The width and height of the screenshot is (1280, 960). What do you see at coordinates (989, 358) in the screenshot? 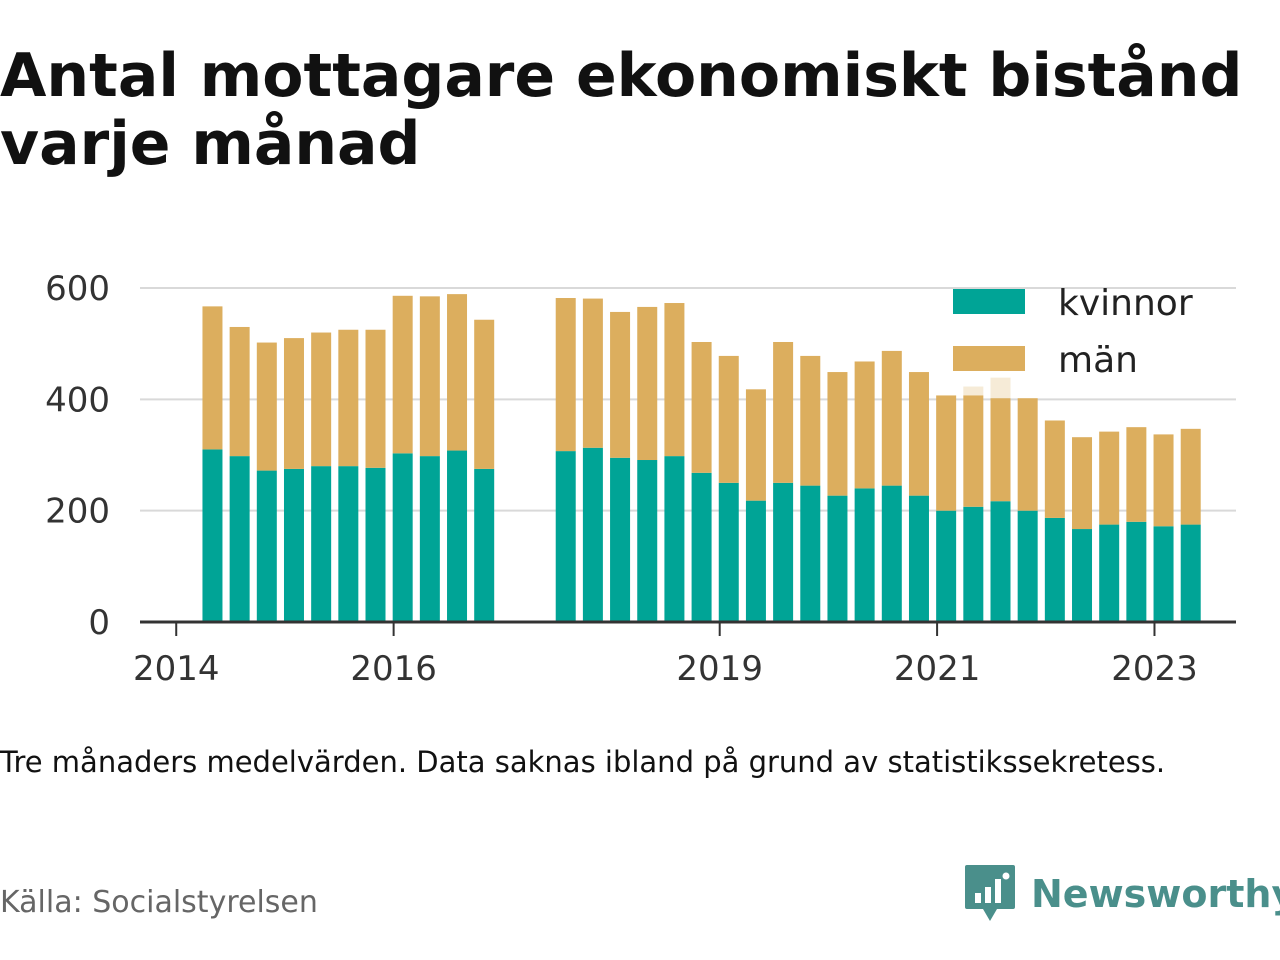
I see `legend-swatch-man` at bounding box center [989, 358].